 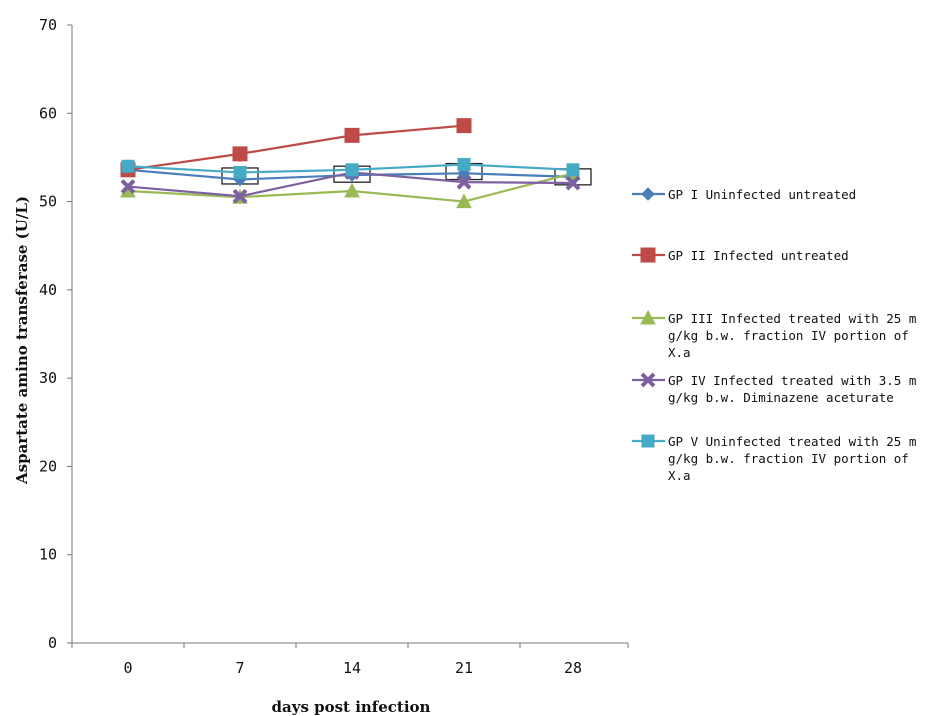 What do you see at coordinates (351, 707) in the screenshot?
I see `x-axis-title: days post infection` at bounding box center [351, 707].